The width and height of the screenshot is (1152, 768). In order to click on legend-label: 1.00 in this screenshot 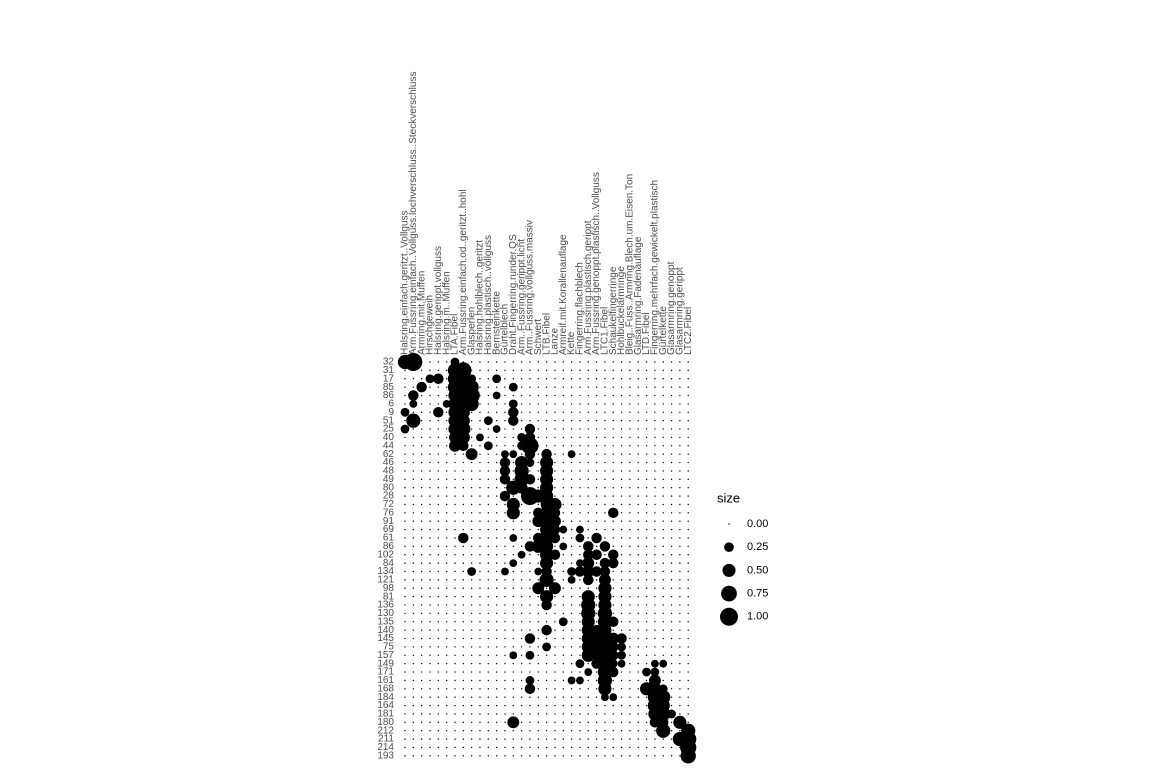, I will do `click(757, 617)`.